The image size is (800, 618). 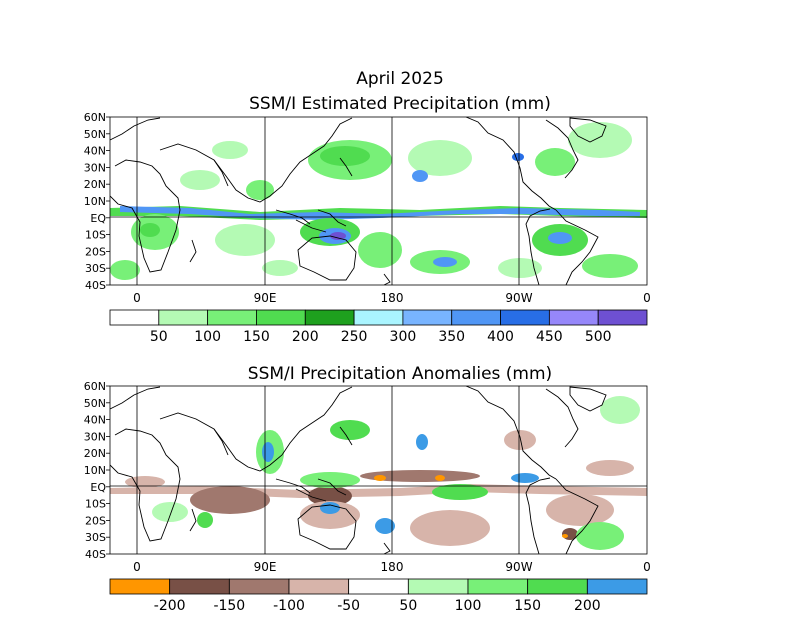 I want to click on panel2-lat-labels: 60N 50N 40N 30N 20N 10N EQ 10S 20S 30S 40S, so click(x=97, y=470).